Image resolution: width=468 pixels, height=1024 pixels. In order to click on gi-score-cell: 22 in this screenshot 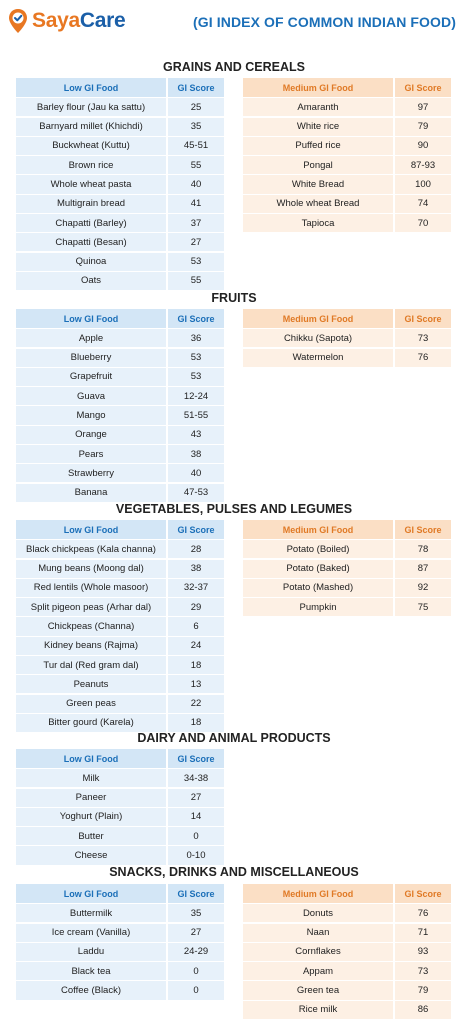, I will do `click(196, 703)`.